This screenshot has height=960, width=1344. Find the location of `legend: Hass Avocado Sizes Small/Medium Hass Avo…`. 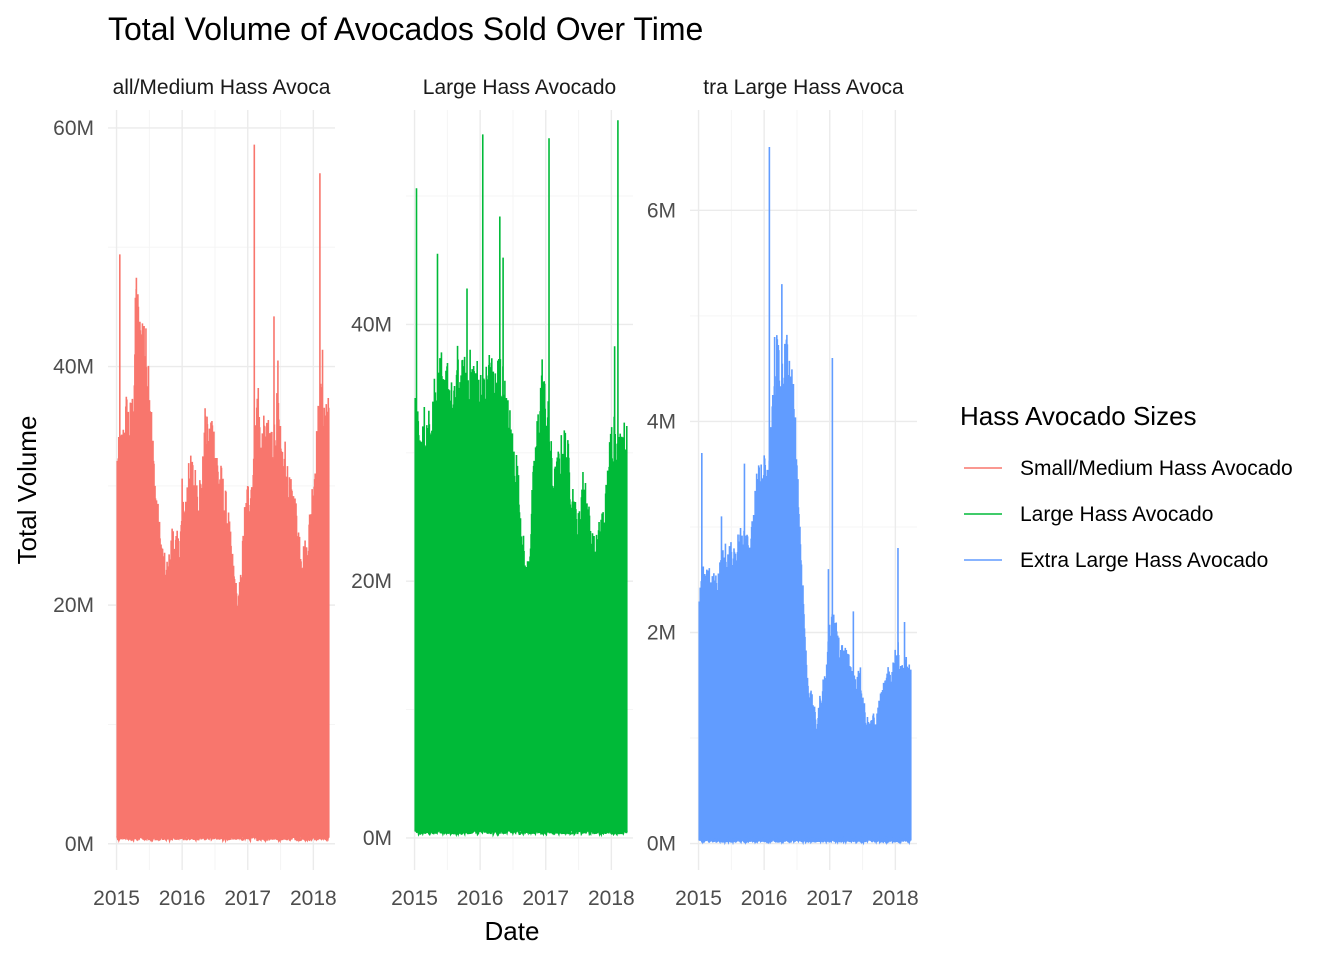

legend: Hass Avocado Sizes Small/Medium Hass Avo… is located at coordinates (1126, 486).